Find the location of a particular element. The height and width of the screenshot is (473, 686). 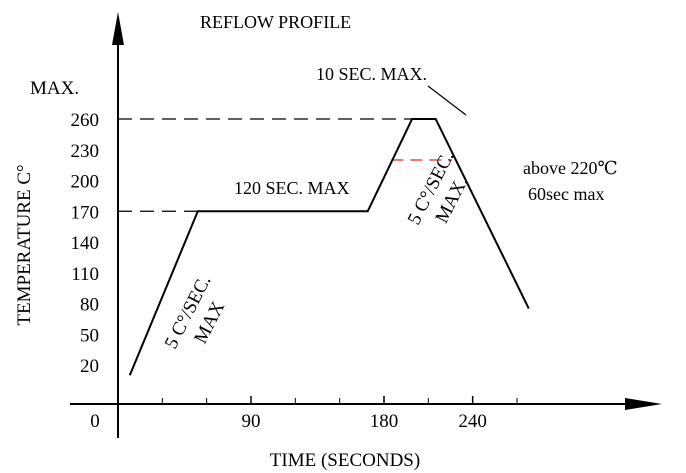

y-axis-label: TEMPERATURE C° is located at coordinates (24, 244).